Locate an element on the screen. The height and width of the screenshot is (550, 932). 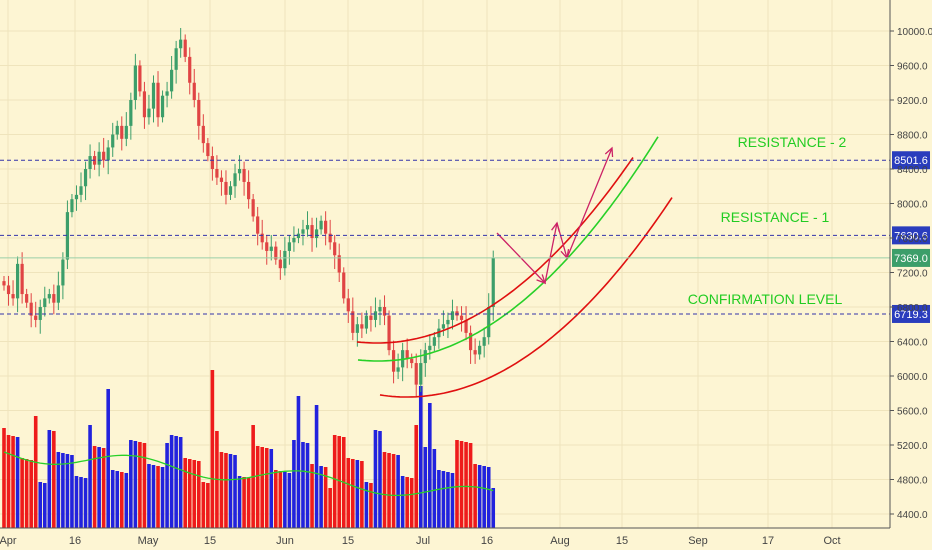
level-tag-text: 8501.6 is located at coordinates (911, 161).